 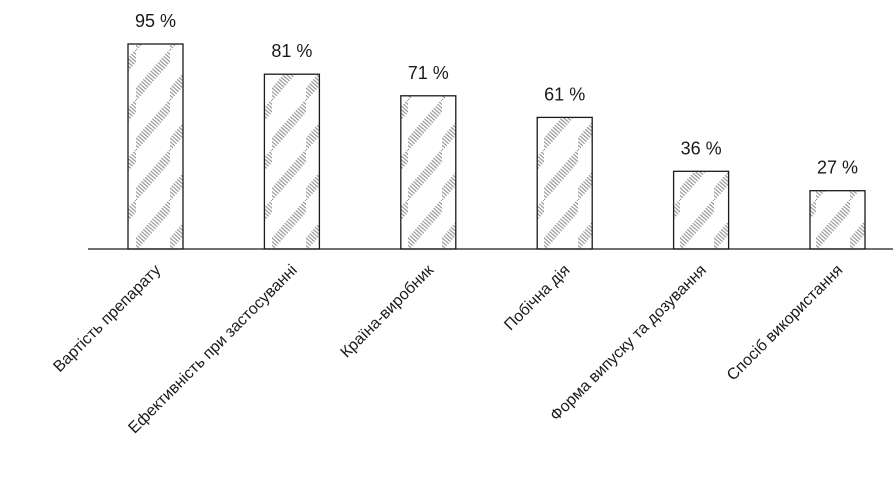 I want to click on value-label-5: 36 %, so click(x=701, y=148).